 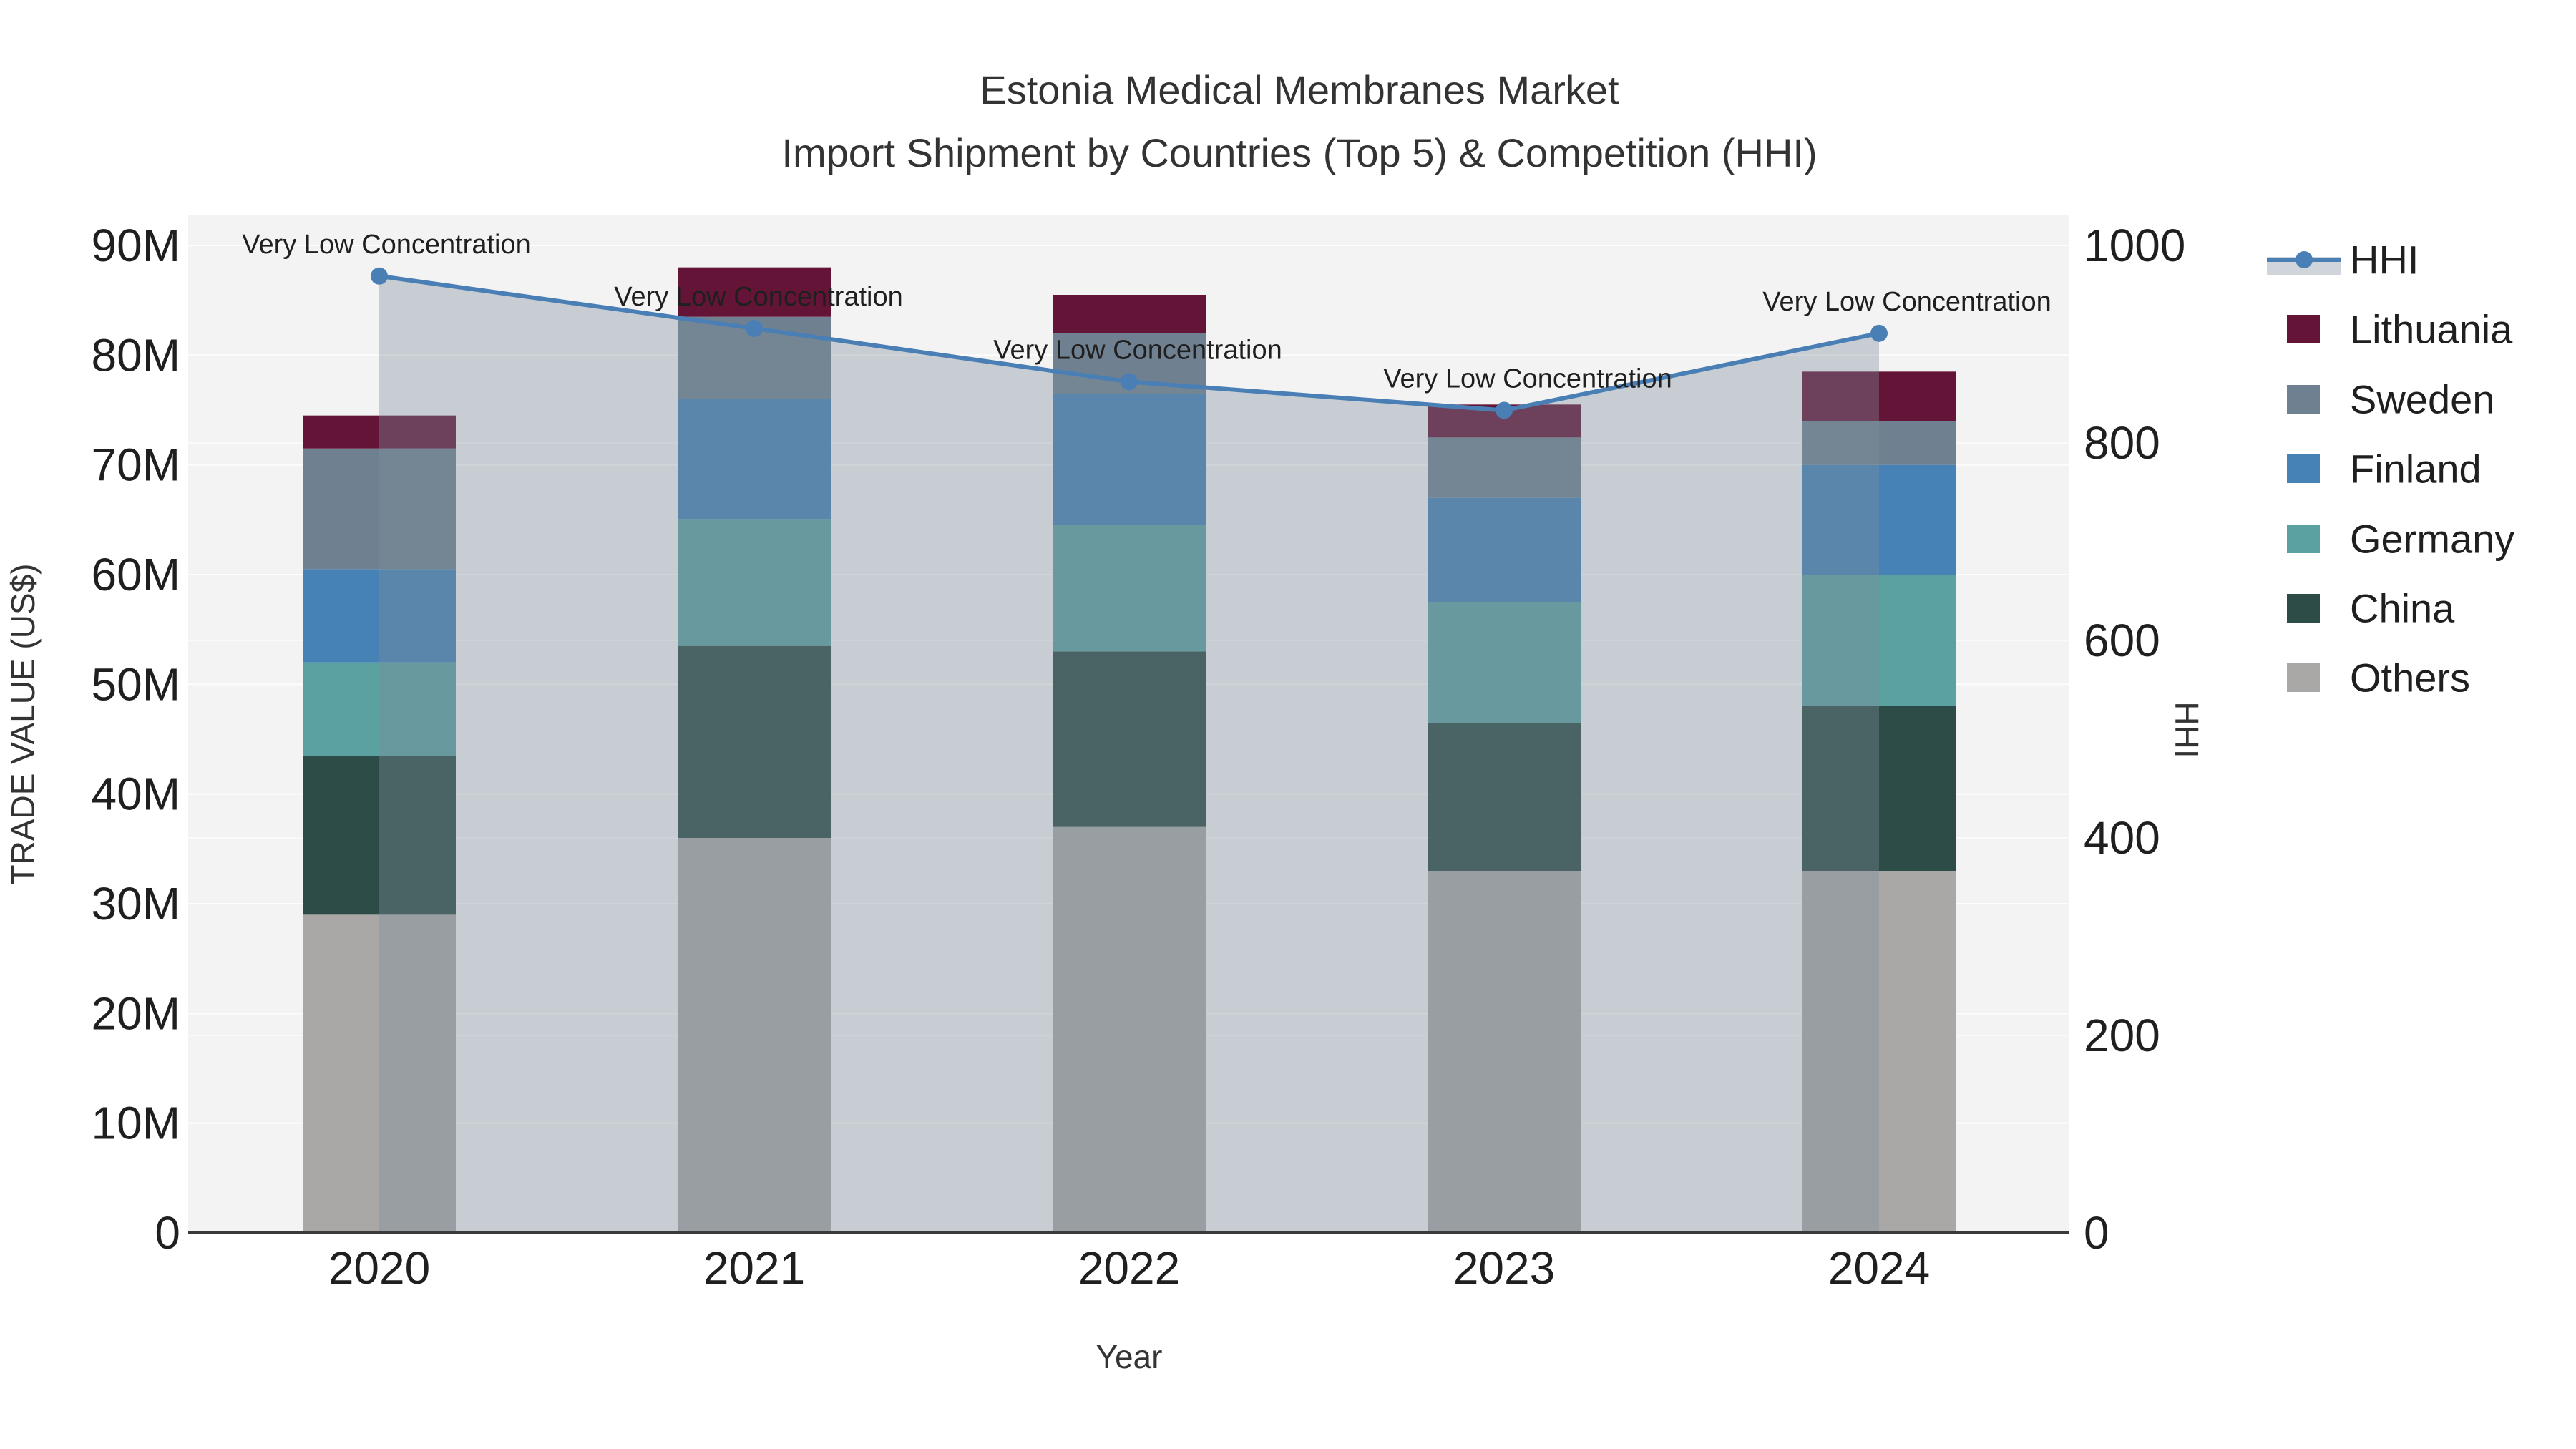 I want to click on left-tick-70M: 70M, so click(x=136, y=465).